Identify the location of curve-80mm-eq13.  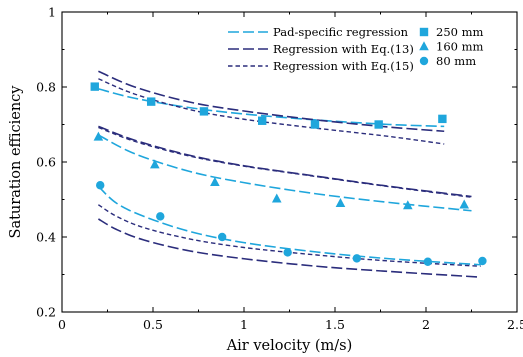
(289, 248).